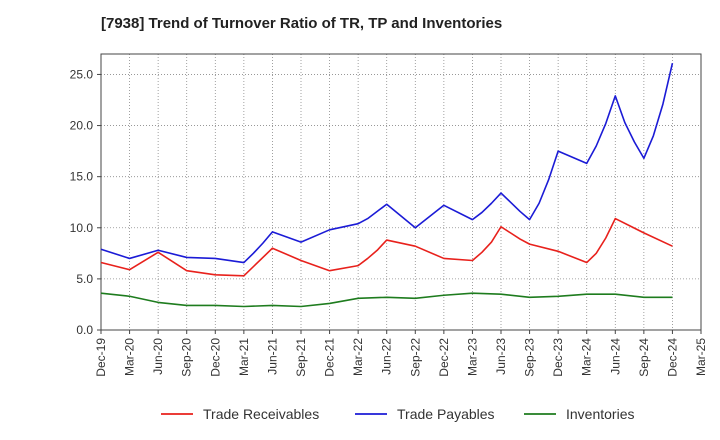  I want to click on x-tick-label: Mar-22, so click(358, 357).